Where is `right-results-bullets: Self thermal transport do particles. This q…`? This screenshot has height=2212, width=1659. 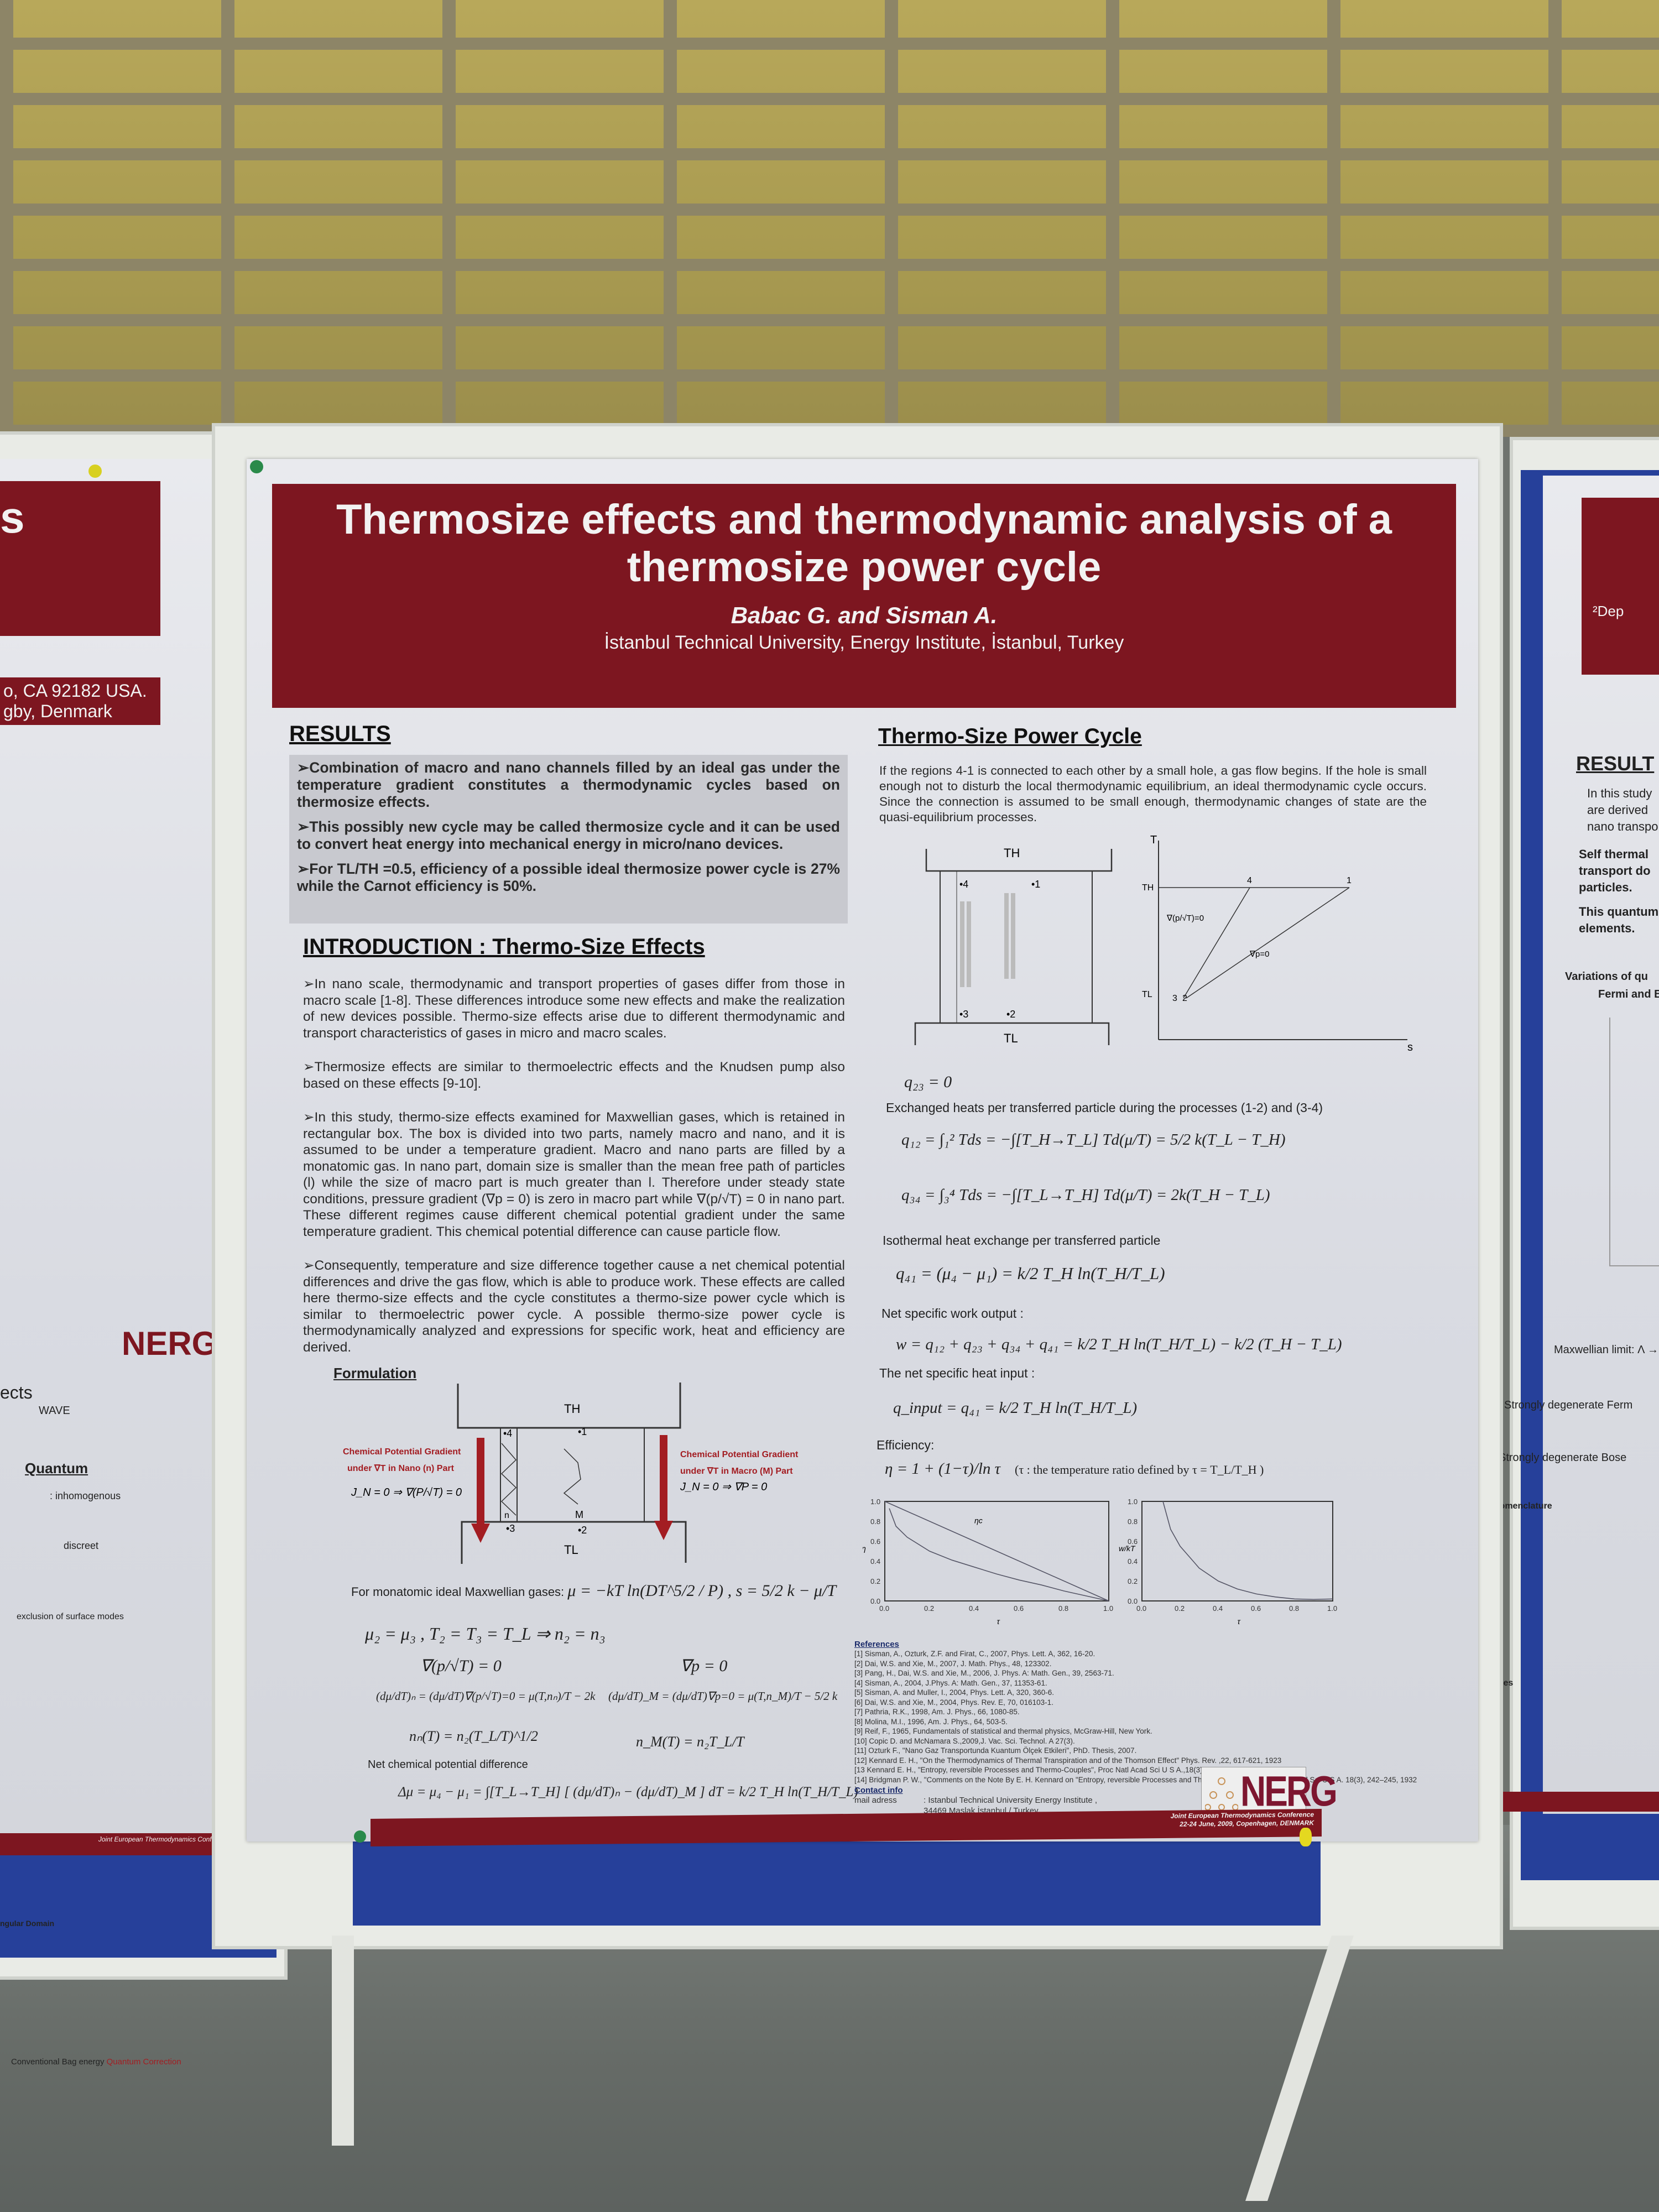 right-results-bullets: Self thermal transport do particles. This q… is located at coordinates (1619, 891).